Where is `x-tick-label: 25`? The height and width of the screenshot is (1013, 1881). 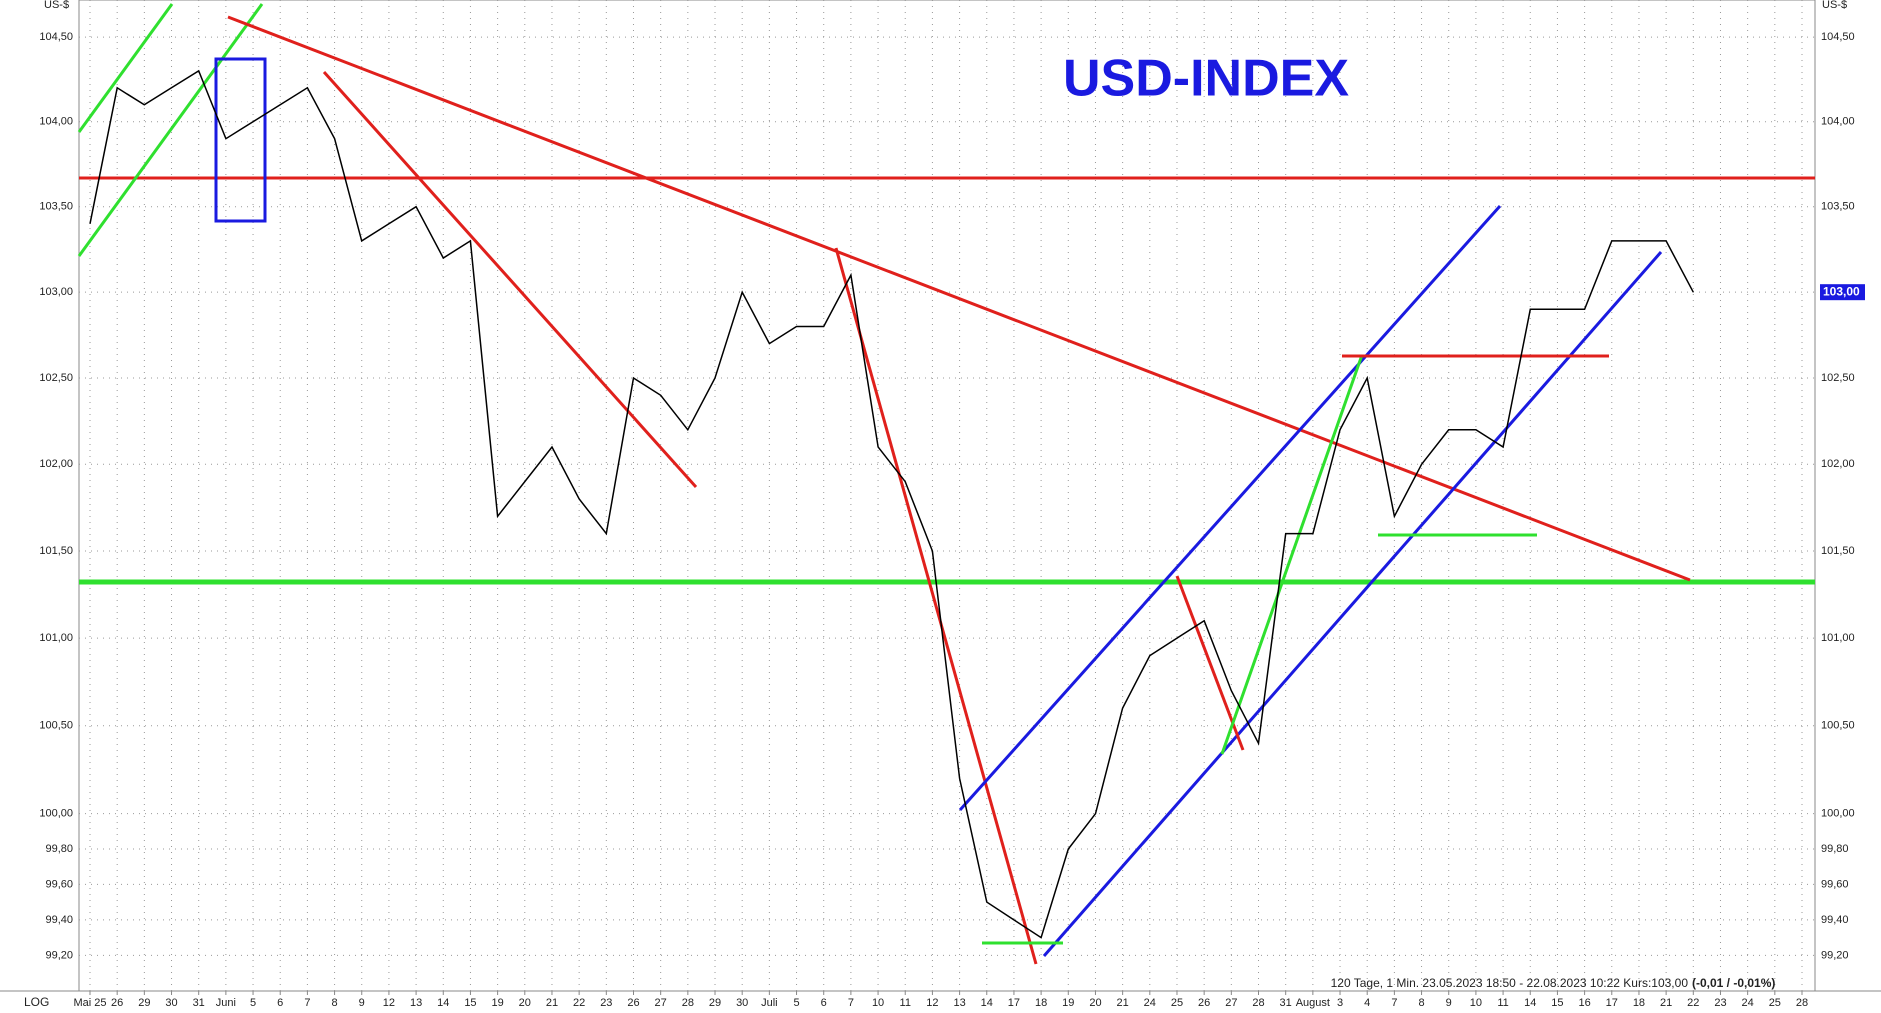 x-tick-label: 25 is located at coordinates (1177, 1003).